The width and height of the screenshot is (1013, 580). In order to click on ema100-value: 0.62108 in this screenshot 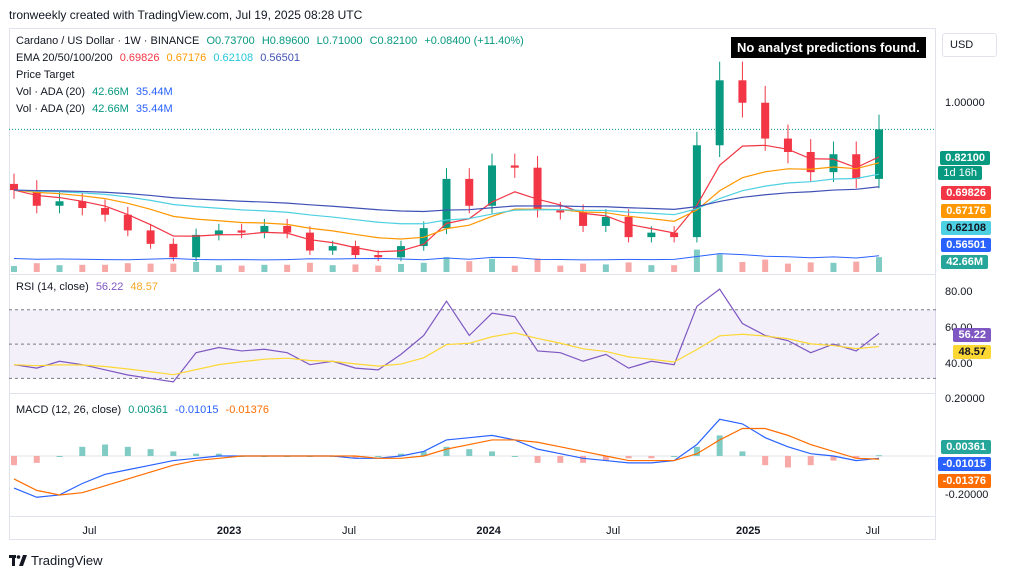, I will do `click(233, 58)`.